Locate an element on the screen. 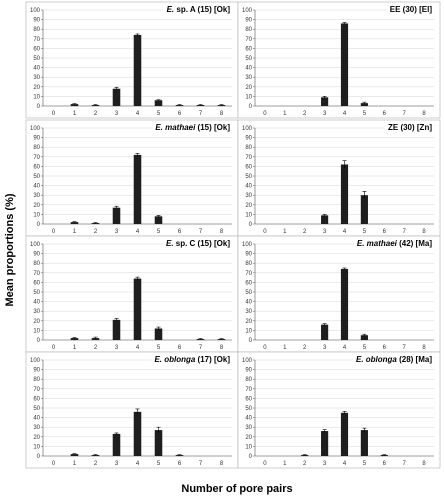 The height and width of the screenshot is (500, 444). panel-title: ZE (30) [Zn] is located at coordinates (410, 127).